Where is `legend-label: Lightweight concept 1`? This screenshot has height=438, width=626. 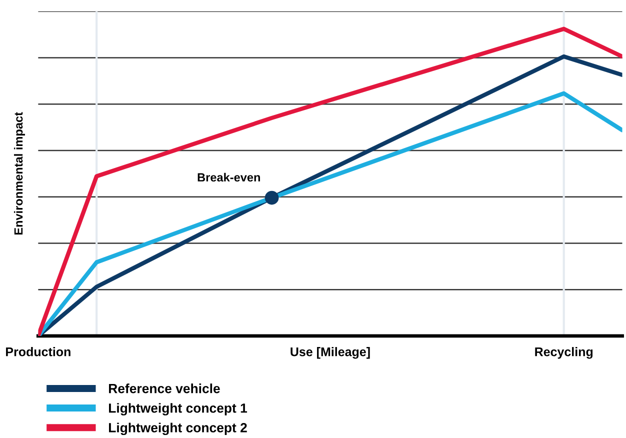 legend-label: Lightweight concept 1 is located at coordinates (178, 409).